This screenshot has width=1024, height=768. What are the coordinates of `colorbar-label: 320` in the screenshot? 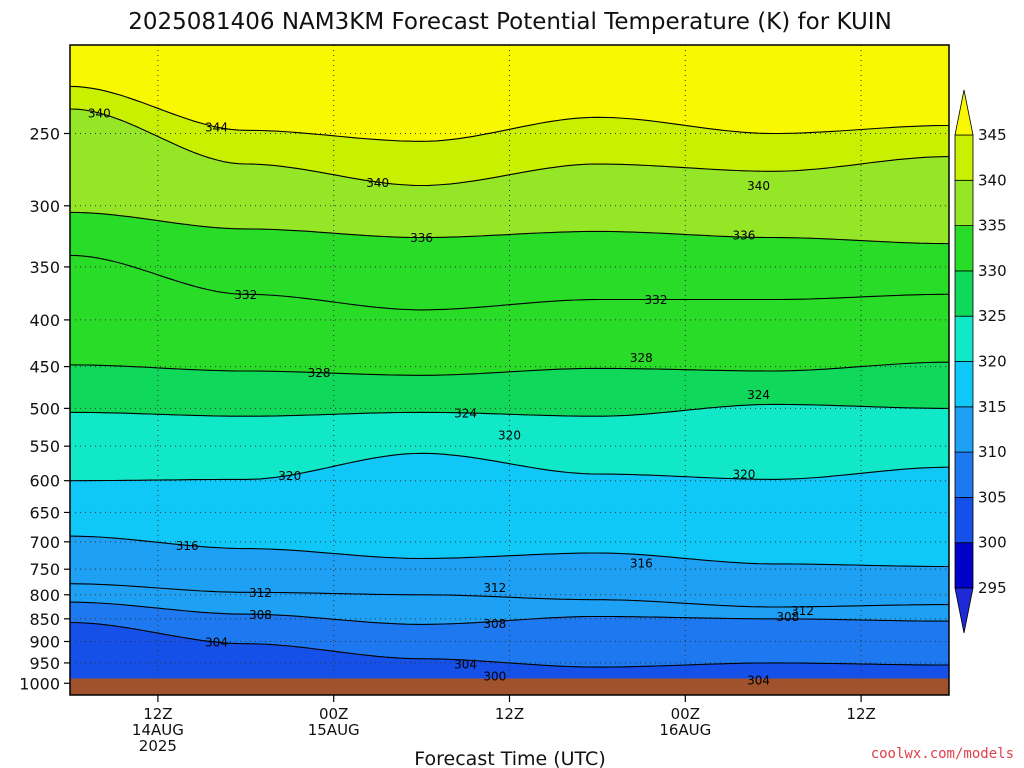 It's located at (992, 362).